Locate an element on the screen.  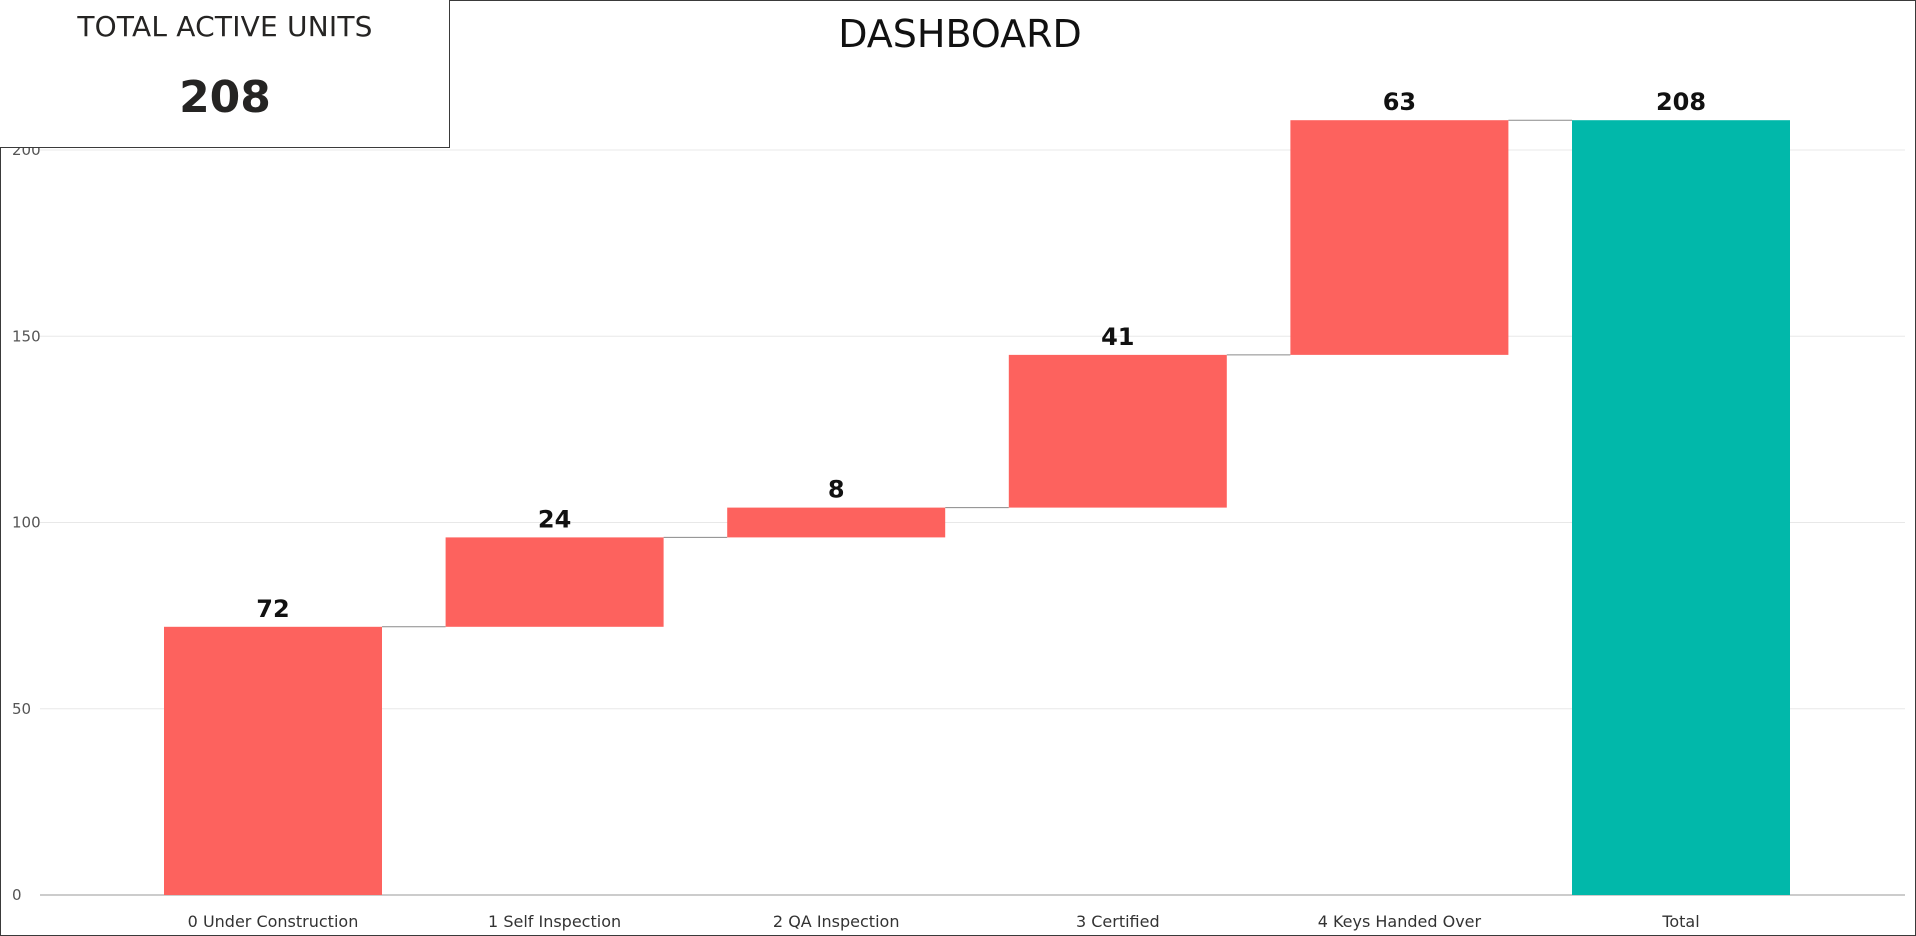
y-tick-label: 50 is located at coordinates (21, 709).